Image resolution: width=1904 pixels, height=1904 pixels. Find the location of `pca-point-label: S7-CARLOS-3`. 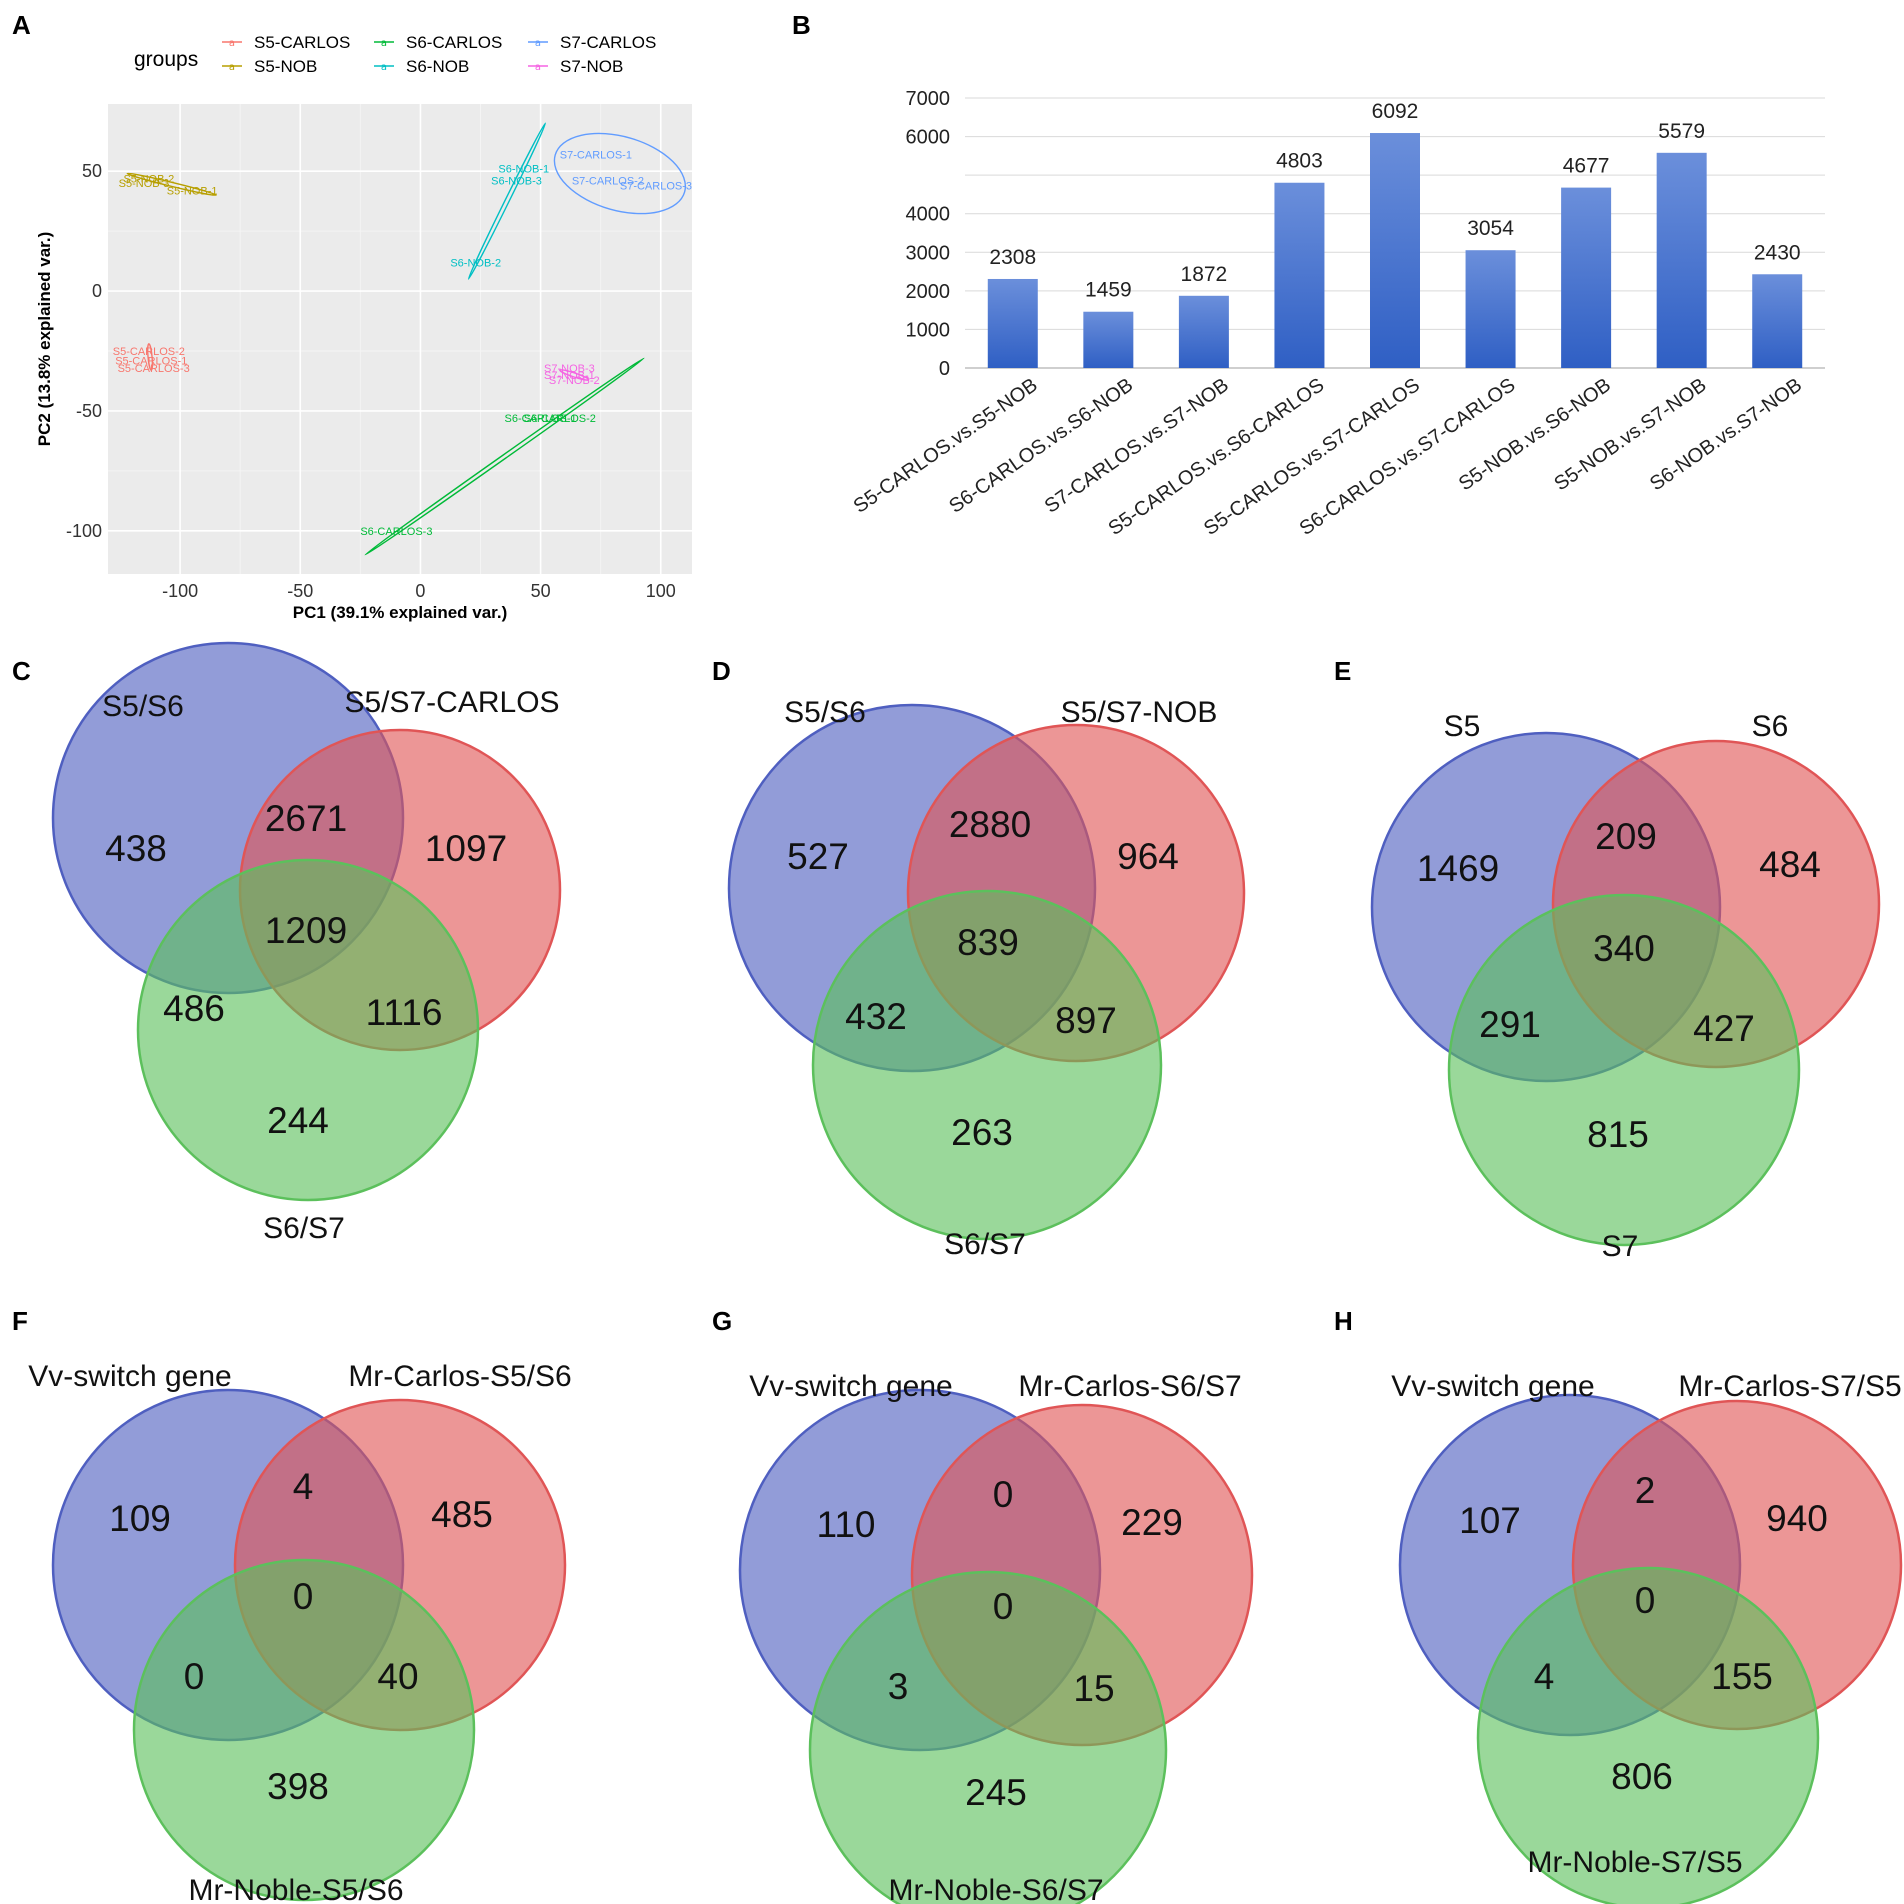

pca-point-label: S7-CARLOS-3 is located at coordinates (656, 187).